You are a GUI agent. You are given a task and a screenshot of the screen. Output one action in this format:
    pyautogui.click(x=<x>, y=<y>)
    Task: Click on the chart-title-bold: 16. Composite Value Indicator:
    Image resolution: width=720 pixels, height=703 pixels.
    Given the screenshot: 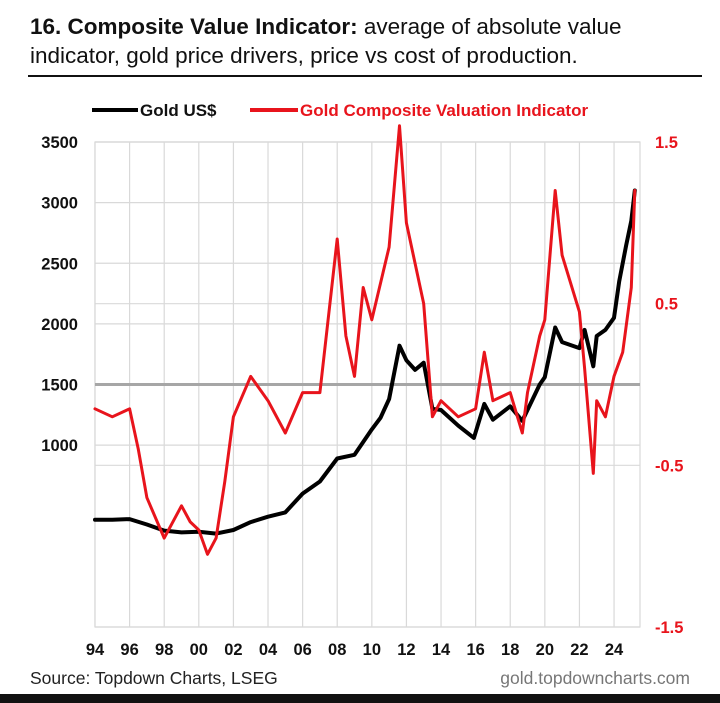 What is the action you would take?
    pyautogui.click(x=194, y=26)
    